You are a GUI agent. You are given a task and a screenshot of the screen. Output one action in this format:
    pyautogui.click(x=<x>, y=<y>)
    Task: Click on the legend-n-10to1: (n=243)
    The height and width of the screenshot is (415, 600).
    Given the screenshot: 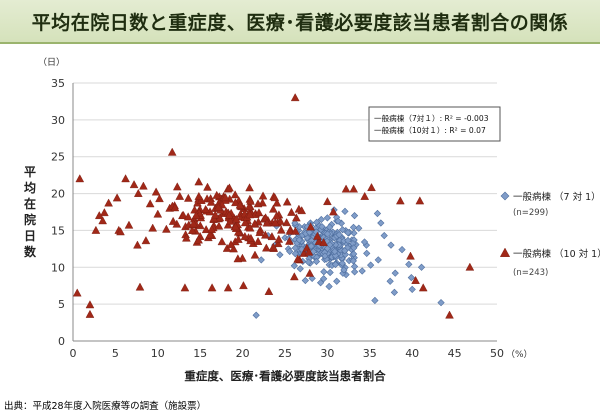 What is the action you would take?
    pyautogui.click(x=530, y=273)
    